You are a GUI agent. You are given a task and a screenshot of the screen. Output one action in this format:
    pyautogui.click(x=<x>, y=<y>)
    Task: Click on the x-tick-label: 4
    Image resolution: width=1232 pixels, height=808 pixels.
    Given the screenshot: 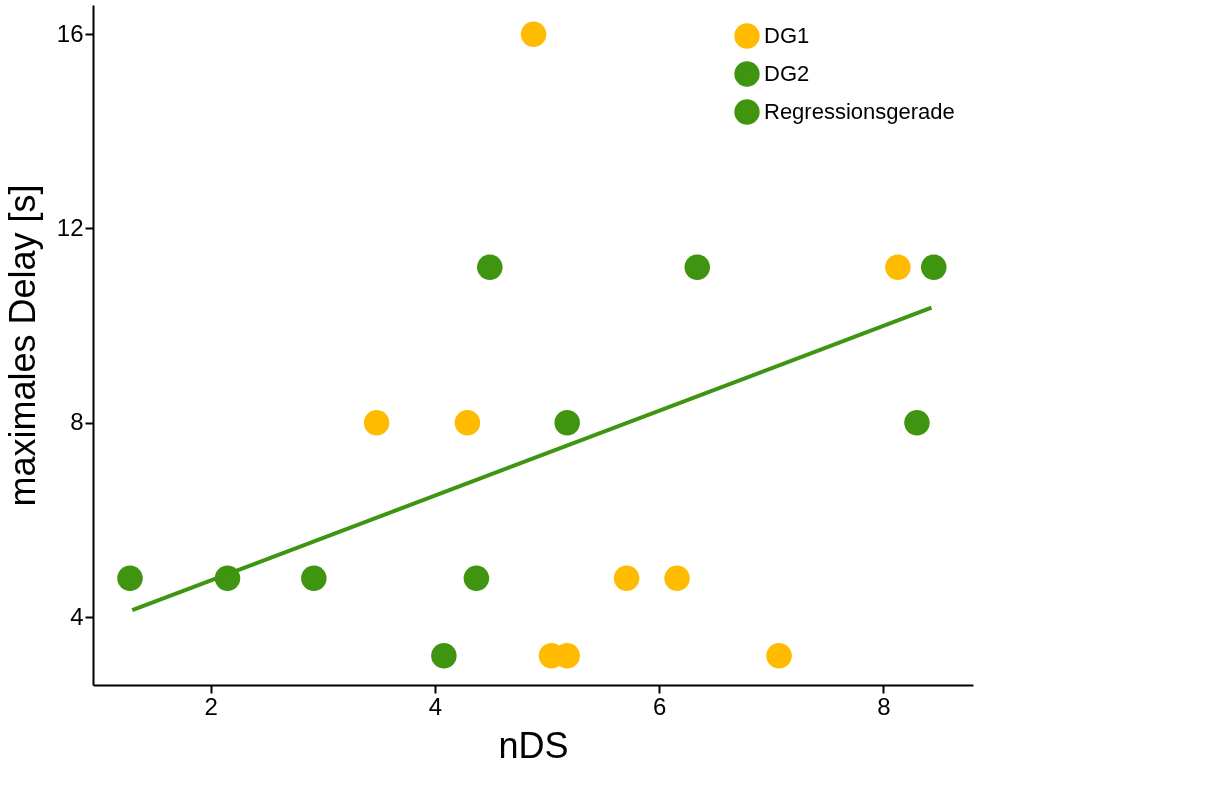 What is the action you would take?
    pyautogui.click(x=435, y=706)
    